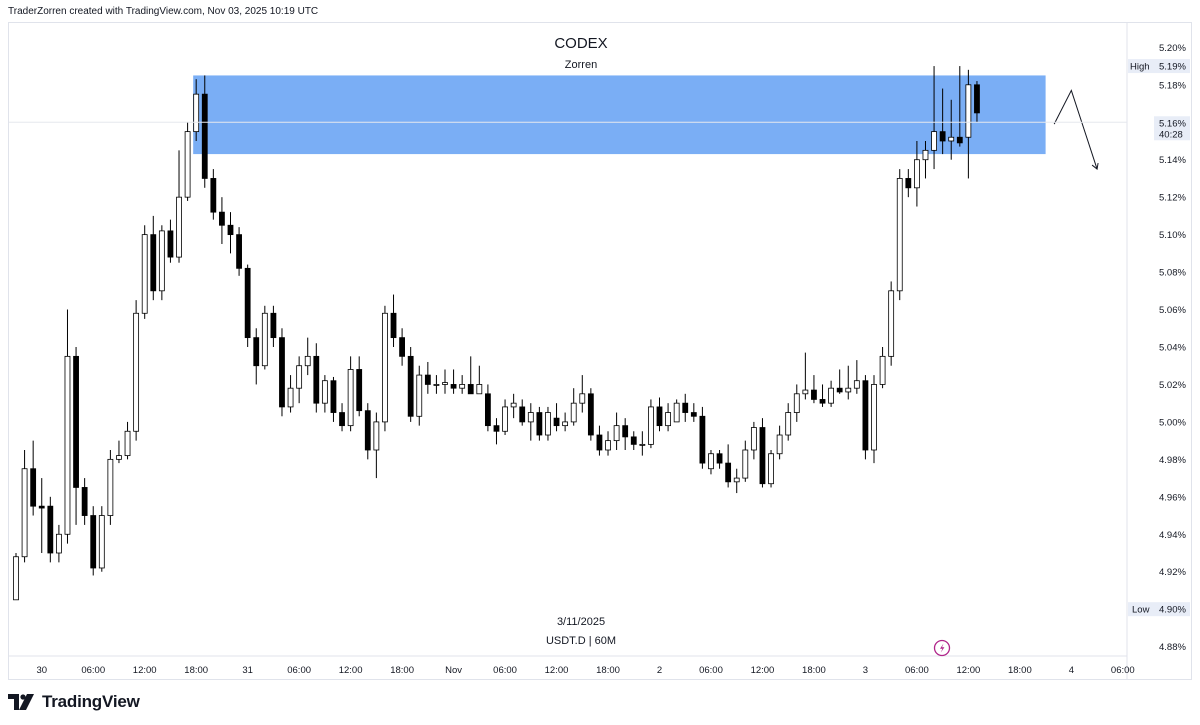  Describe the element at coordinates (21, 702) in the screenshot. I see `tradingview-logo-icon` at that location.